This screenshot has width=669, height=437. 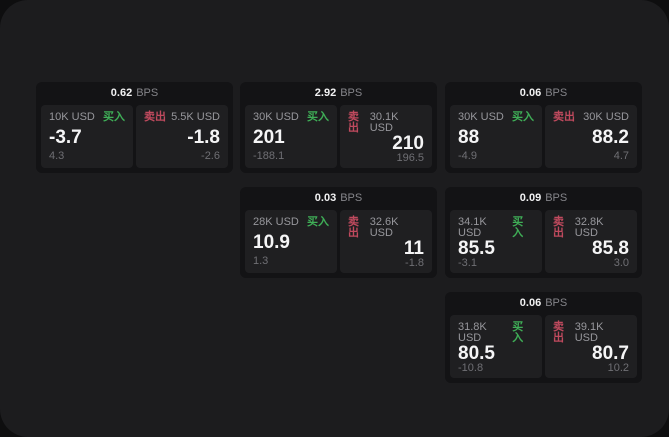 What do you see at coordinates (467, 156) in the screenshot?
I see `buy-delta: -4.9` at bounding box center [467, 156].